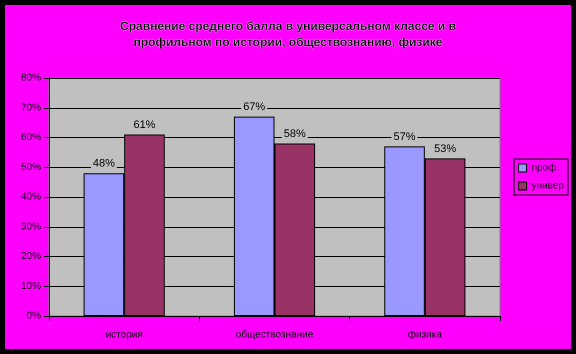  I want to click on legend-label: универ, so click(548, 186).